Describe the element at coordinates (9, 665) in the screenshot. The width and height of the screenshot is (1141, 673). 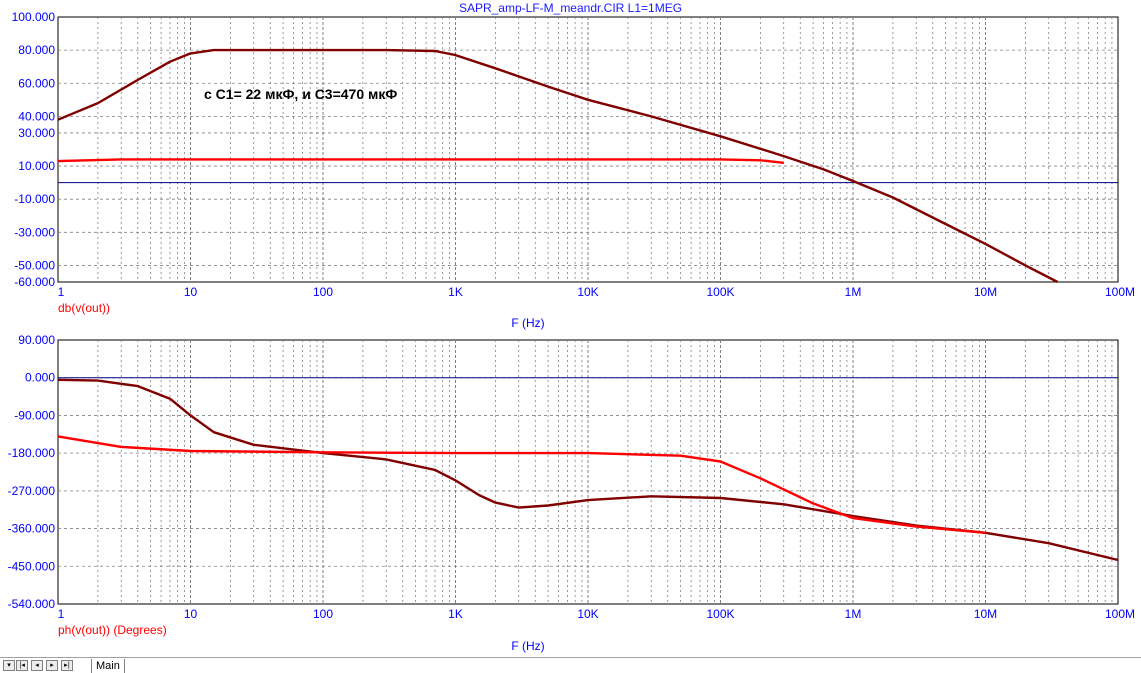
I see `scroll-down-icon: ▾` at that location.